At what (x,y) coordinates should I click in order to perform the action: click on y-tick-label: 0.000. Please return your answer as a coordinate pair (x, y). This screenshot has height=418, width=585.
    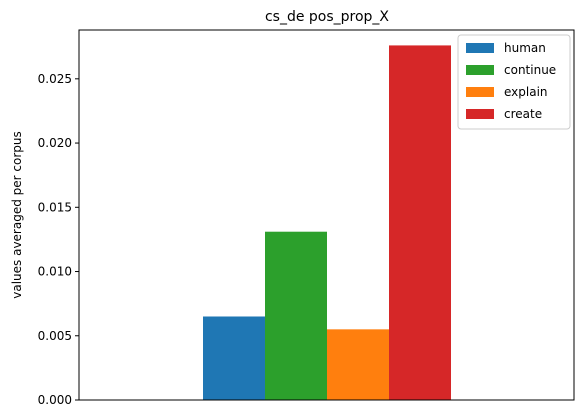
    Looking at the image, I should click on (55, 400).